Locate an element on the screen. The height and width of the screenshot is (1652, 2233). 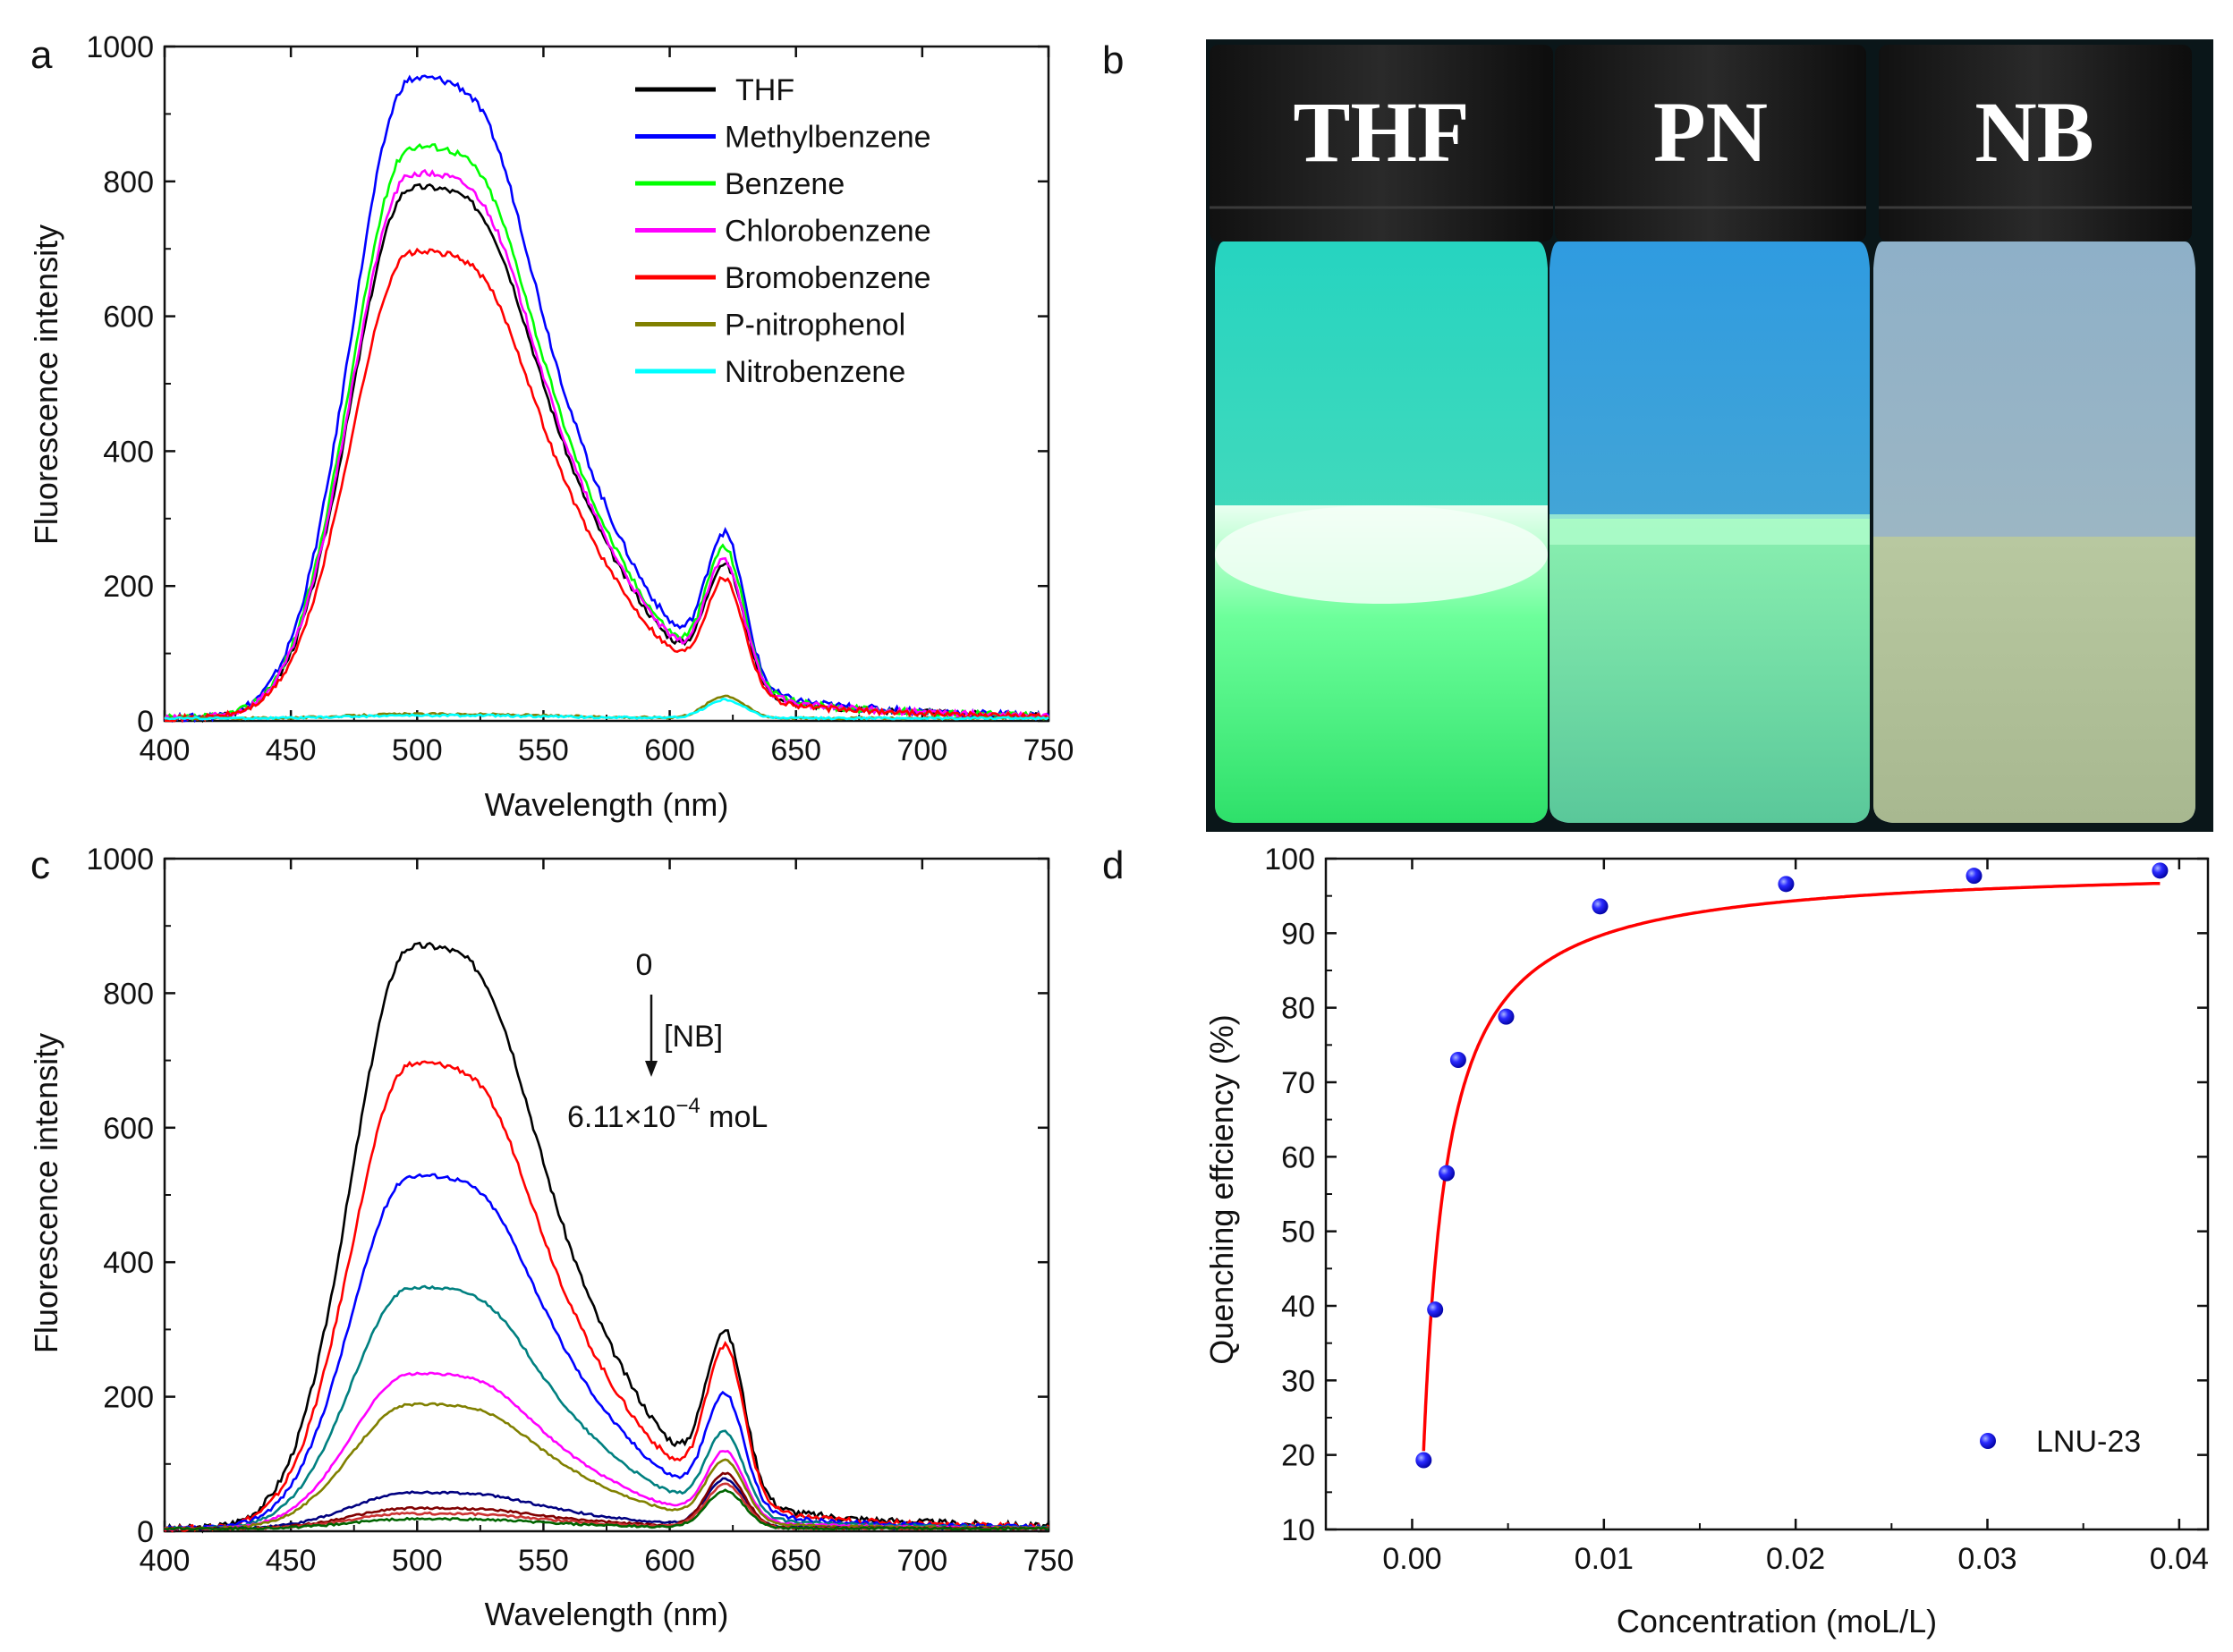
chart-a-ytick-label: 600 is located at coordinates (128, 318).